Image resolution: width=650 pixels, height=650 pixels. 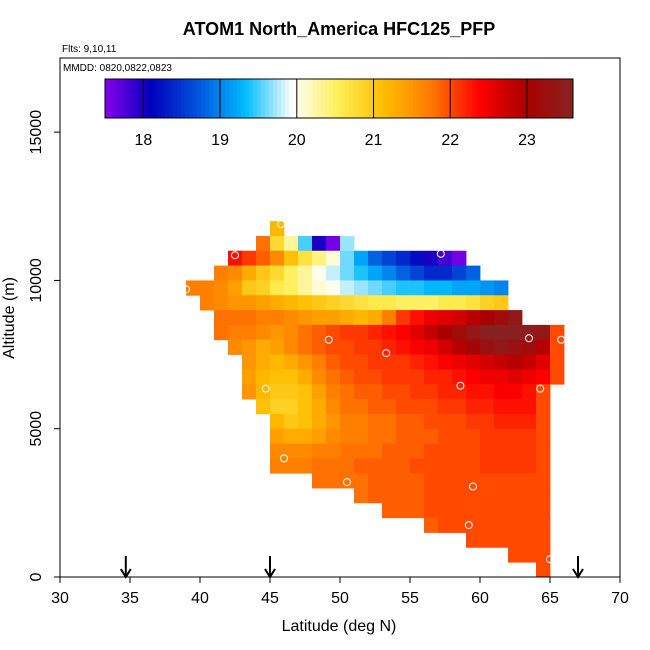 I want to click on x-axis: 30 35 40 45 50 55 60 65 70, so click(x=340, y=592).